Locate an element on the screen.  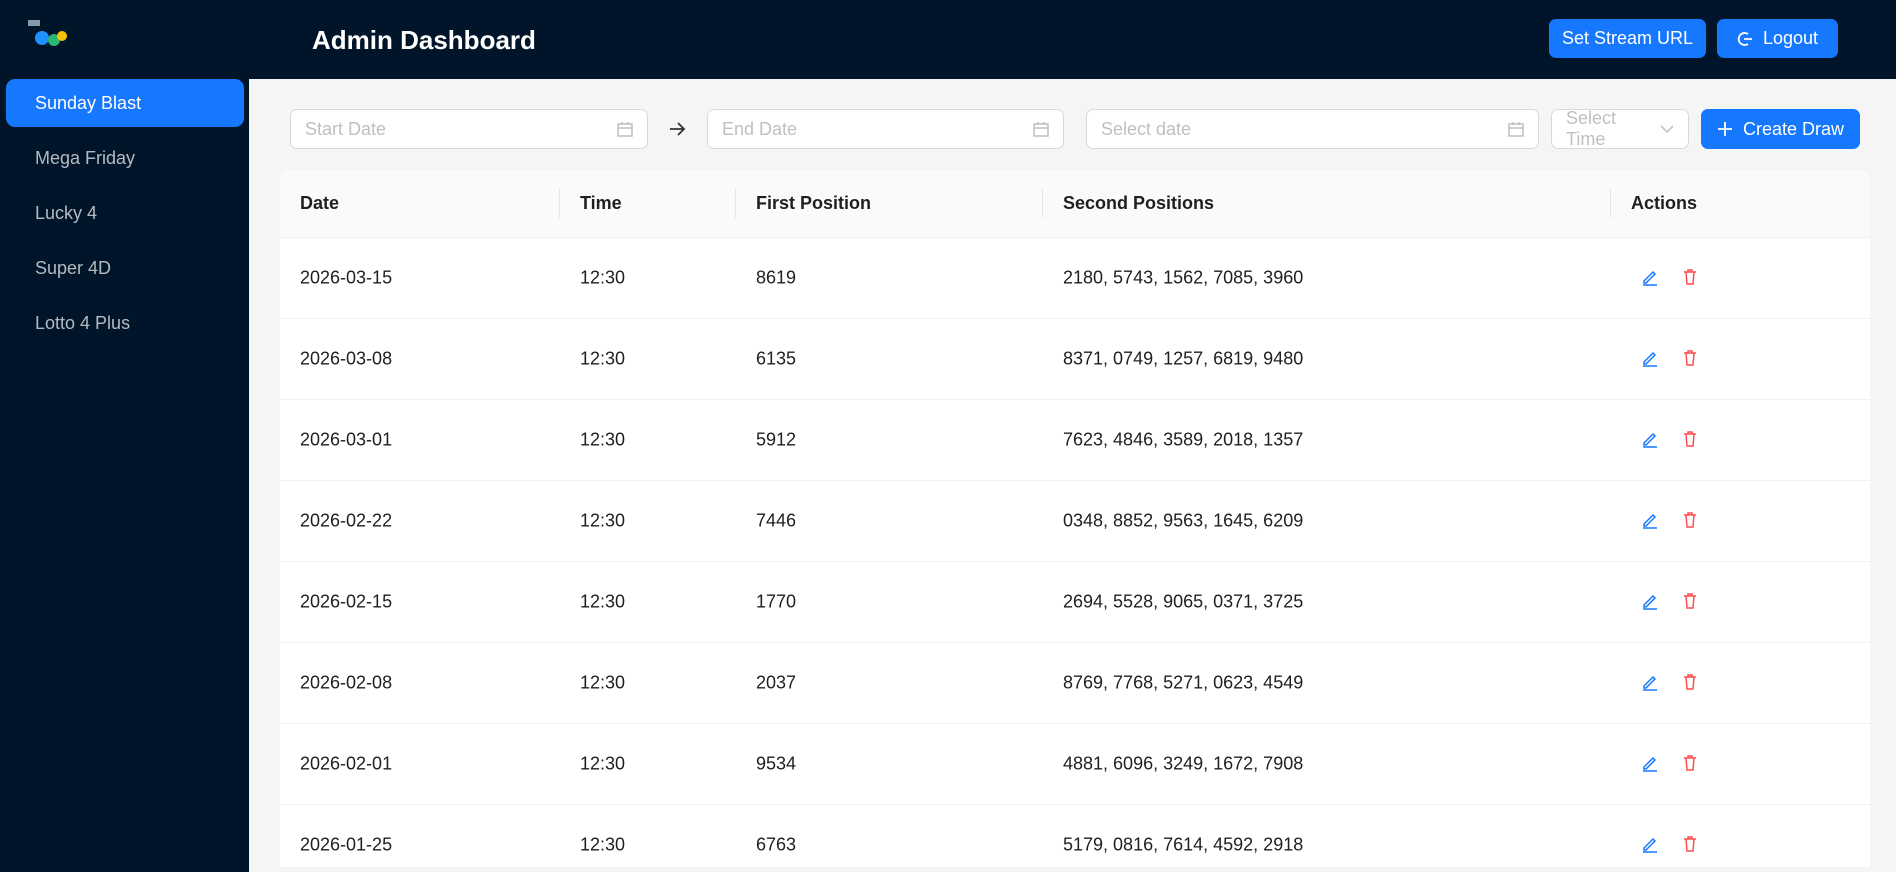
label: Set Stream URL is located at coordinates (1627, 38).